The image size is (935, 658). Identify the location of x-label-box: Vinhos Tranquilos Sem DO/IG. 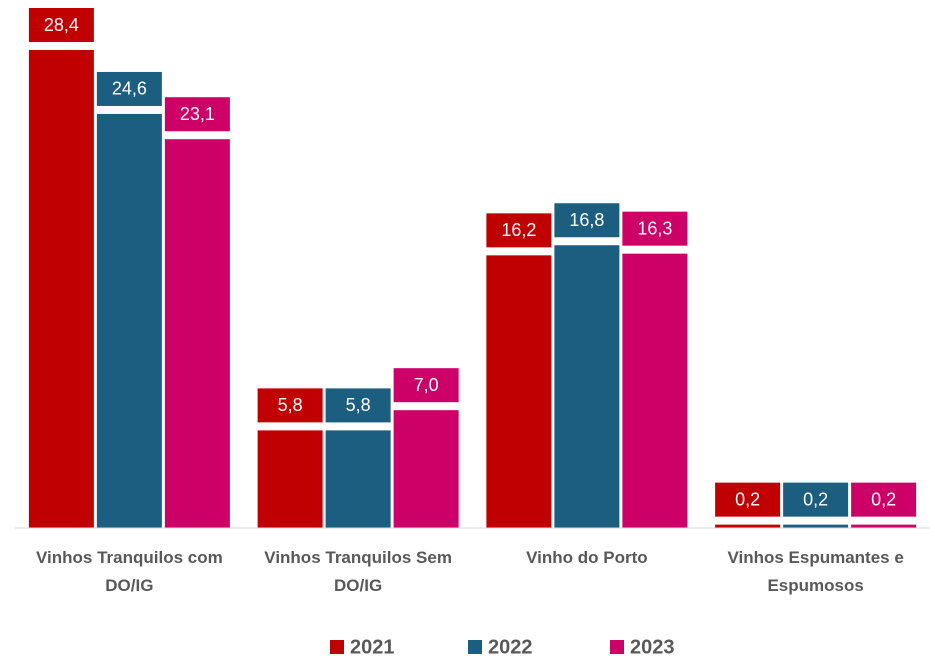
(358, 571).